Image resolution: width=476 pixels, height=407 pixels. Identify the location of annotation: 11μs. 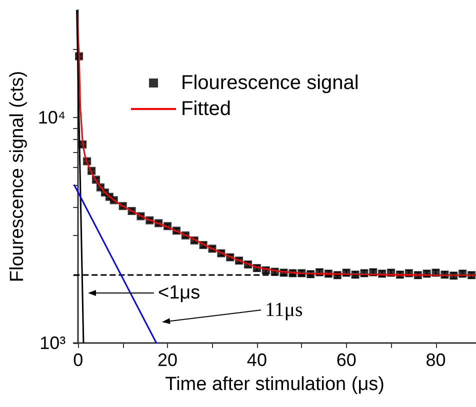
(284, 310).